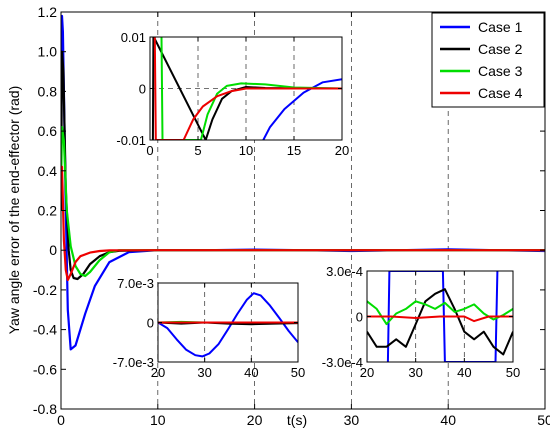  What do you see at coordinates (48, 211) in the screenshot?
I see `main-y-tick-label: 0.2` at bounding box center [48, 211].